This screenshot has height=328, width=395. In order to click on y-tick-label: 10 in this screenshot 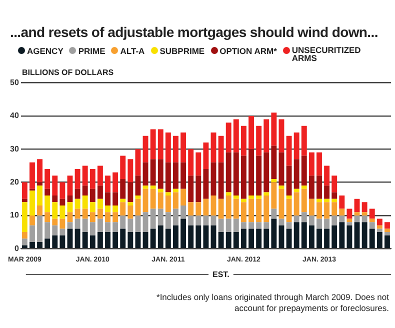, I will do `click(15, 215)`.